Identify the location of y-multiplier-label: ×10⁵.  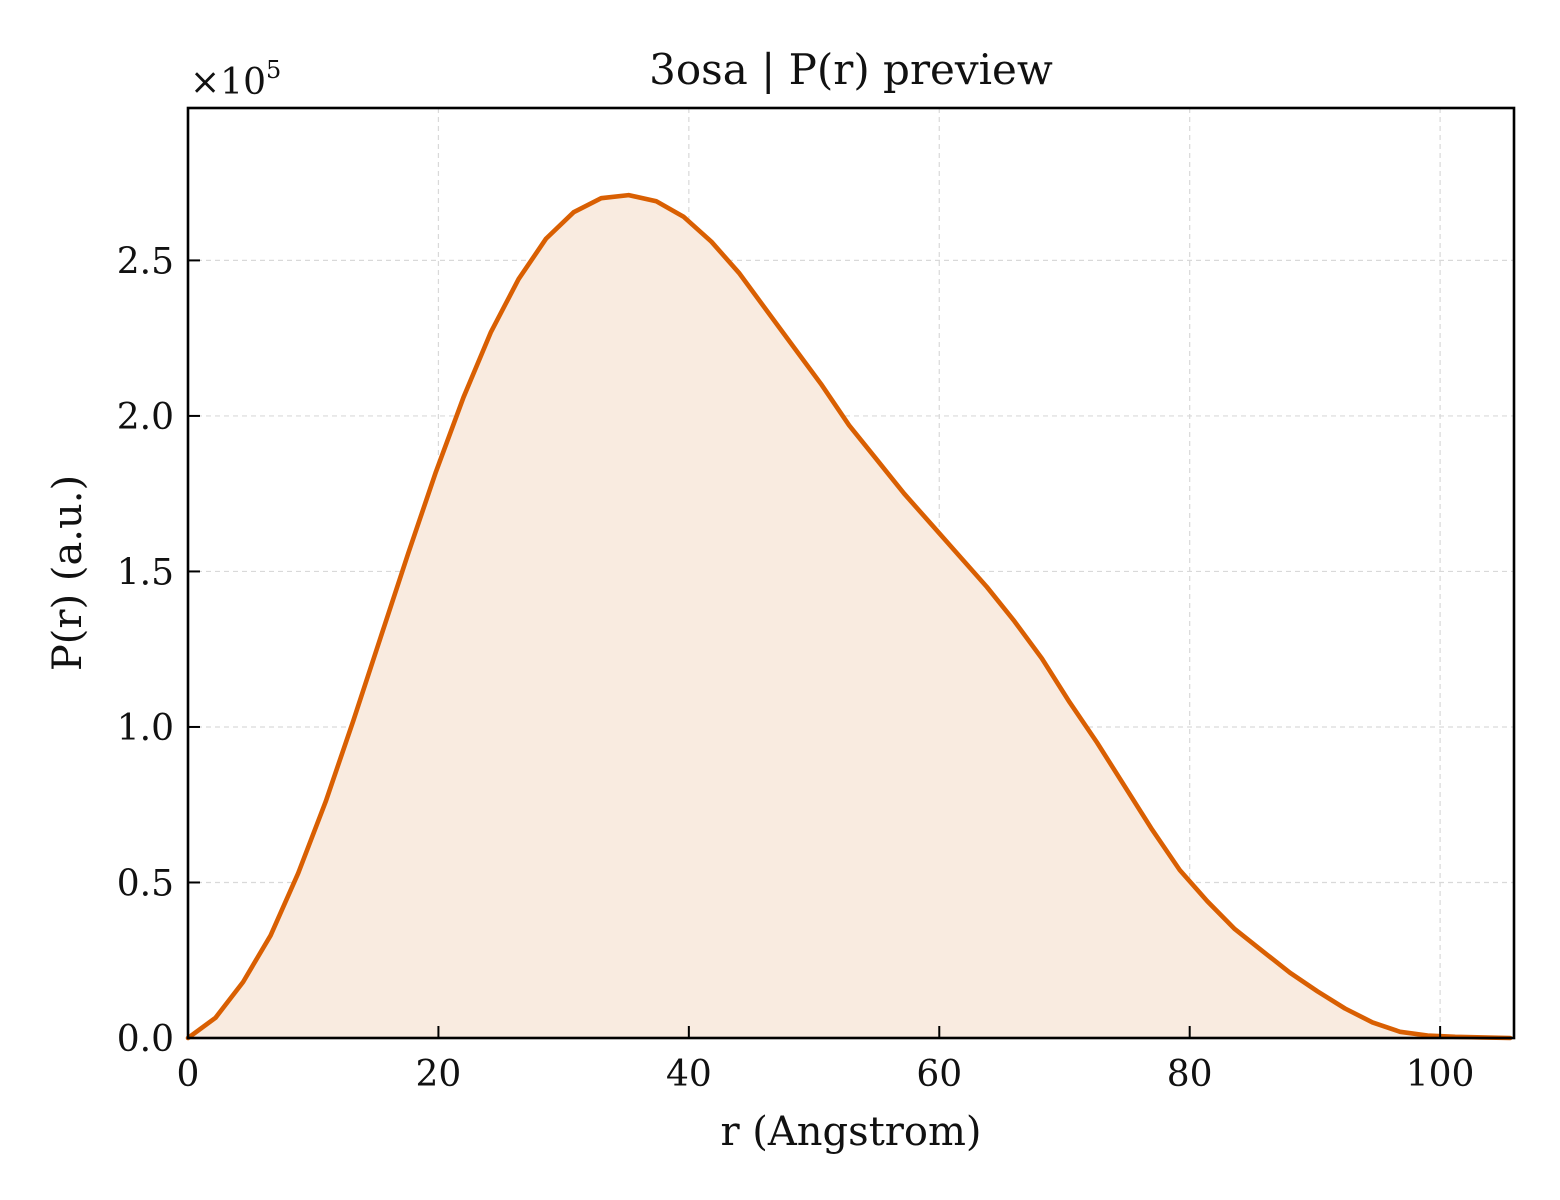
(235, 79).